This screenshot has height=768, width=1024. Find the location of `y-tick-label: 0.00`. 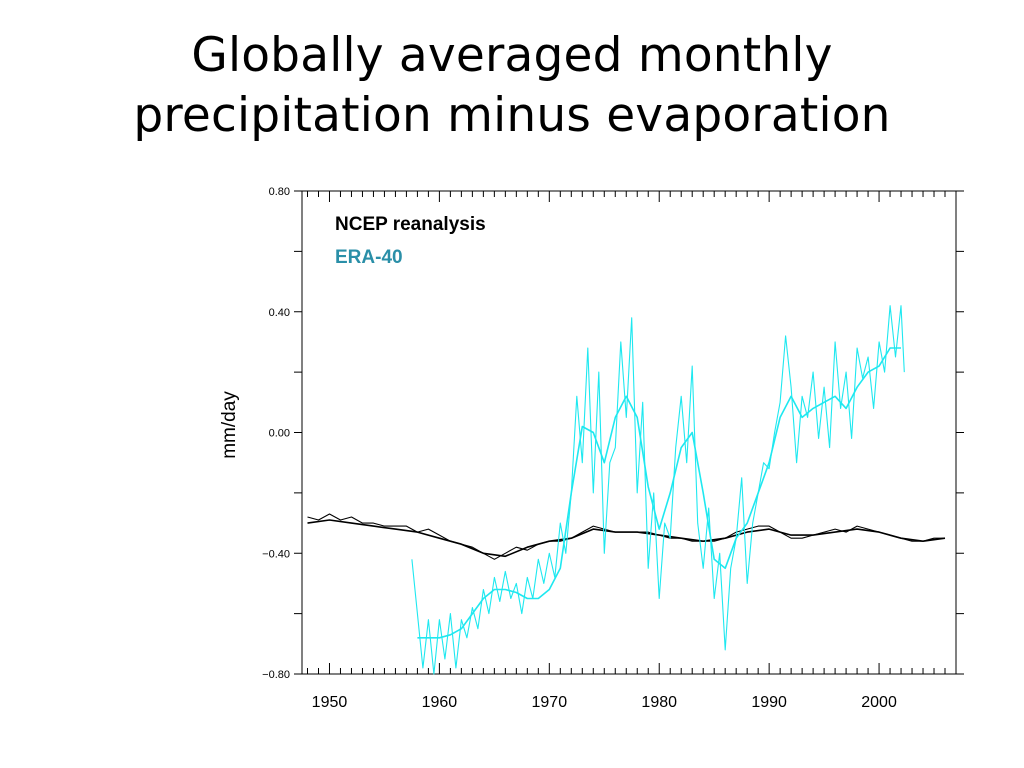

y-tick-label: 0.00 is located at coordinates (279, 434).